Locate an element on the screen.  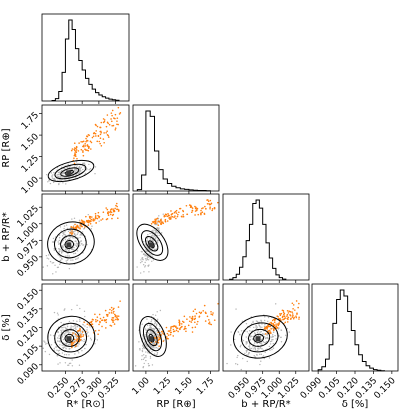
density-contour is located at coordinates (71, 171).